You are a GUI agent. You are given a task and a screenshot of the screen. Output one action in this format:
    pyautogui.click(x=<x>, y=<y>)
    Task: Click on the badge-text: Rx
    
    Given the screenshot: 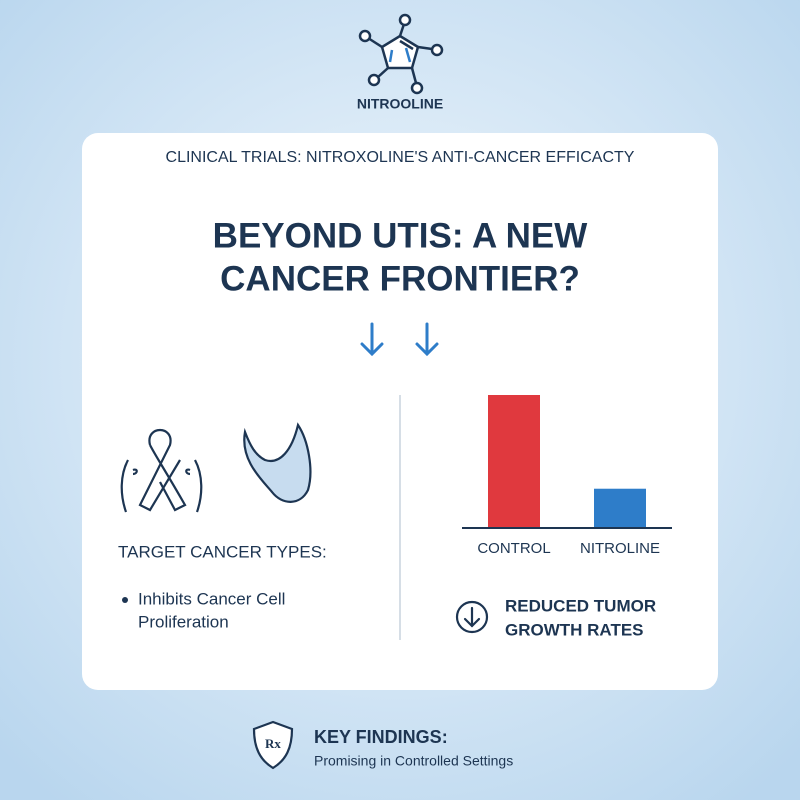 What is the action you would take?
    pyautogui.click(x=273, y=743)
    